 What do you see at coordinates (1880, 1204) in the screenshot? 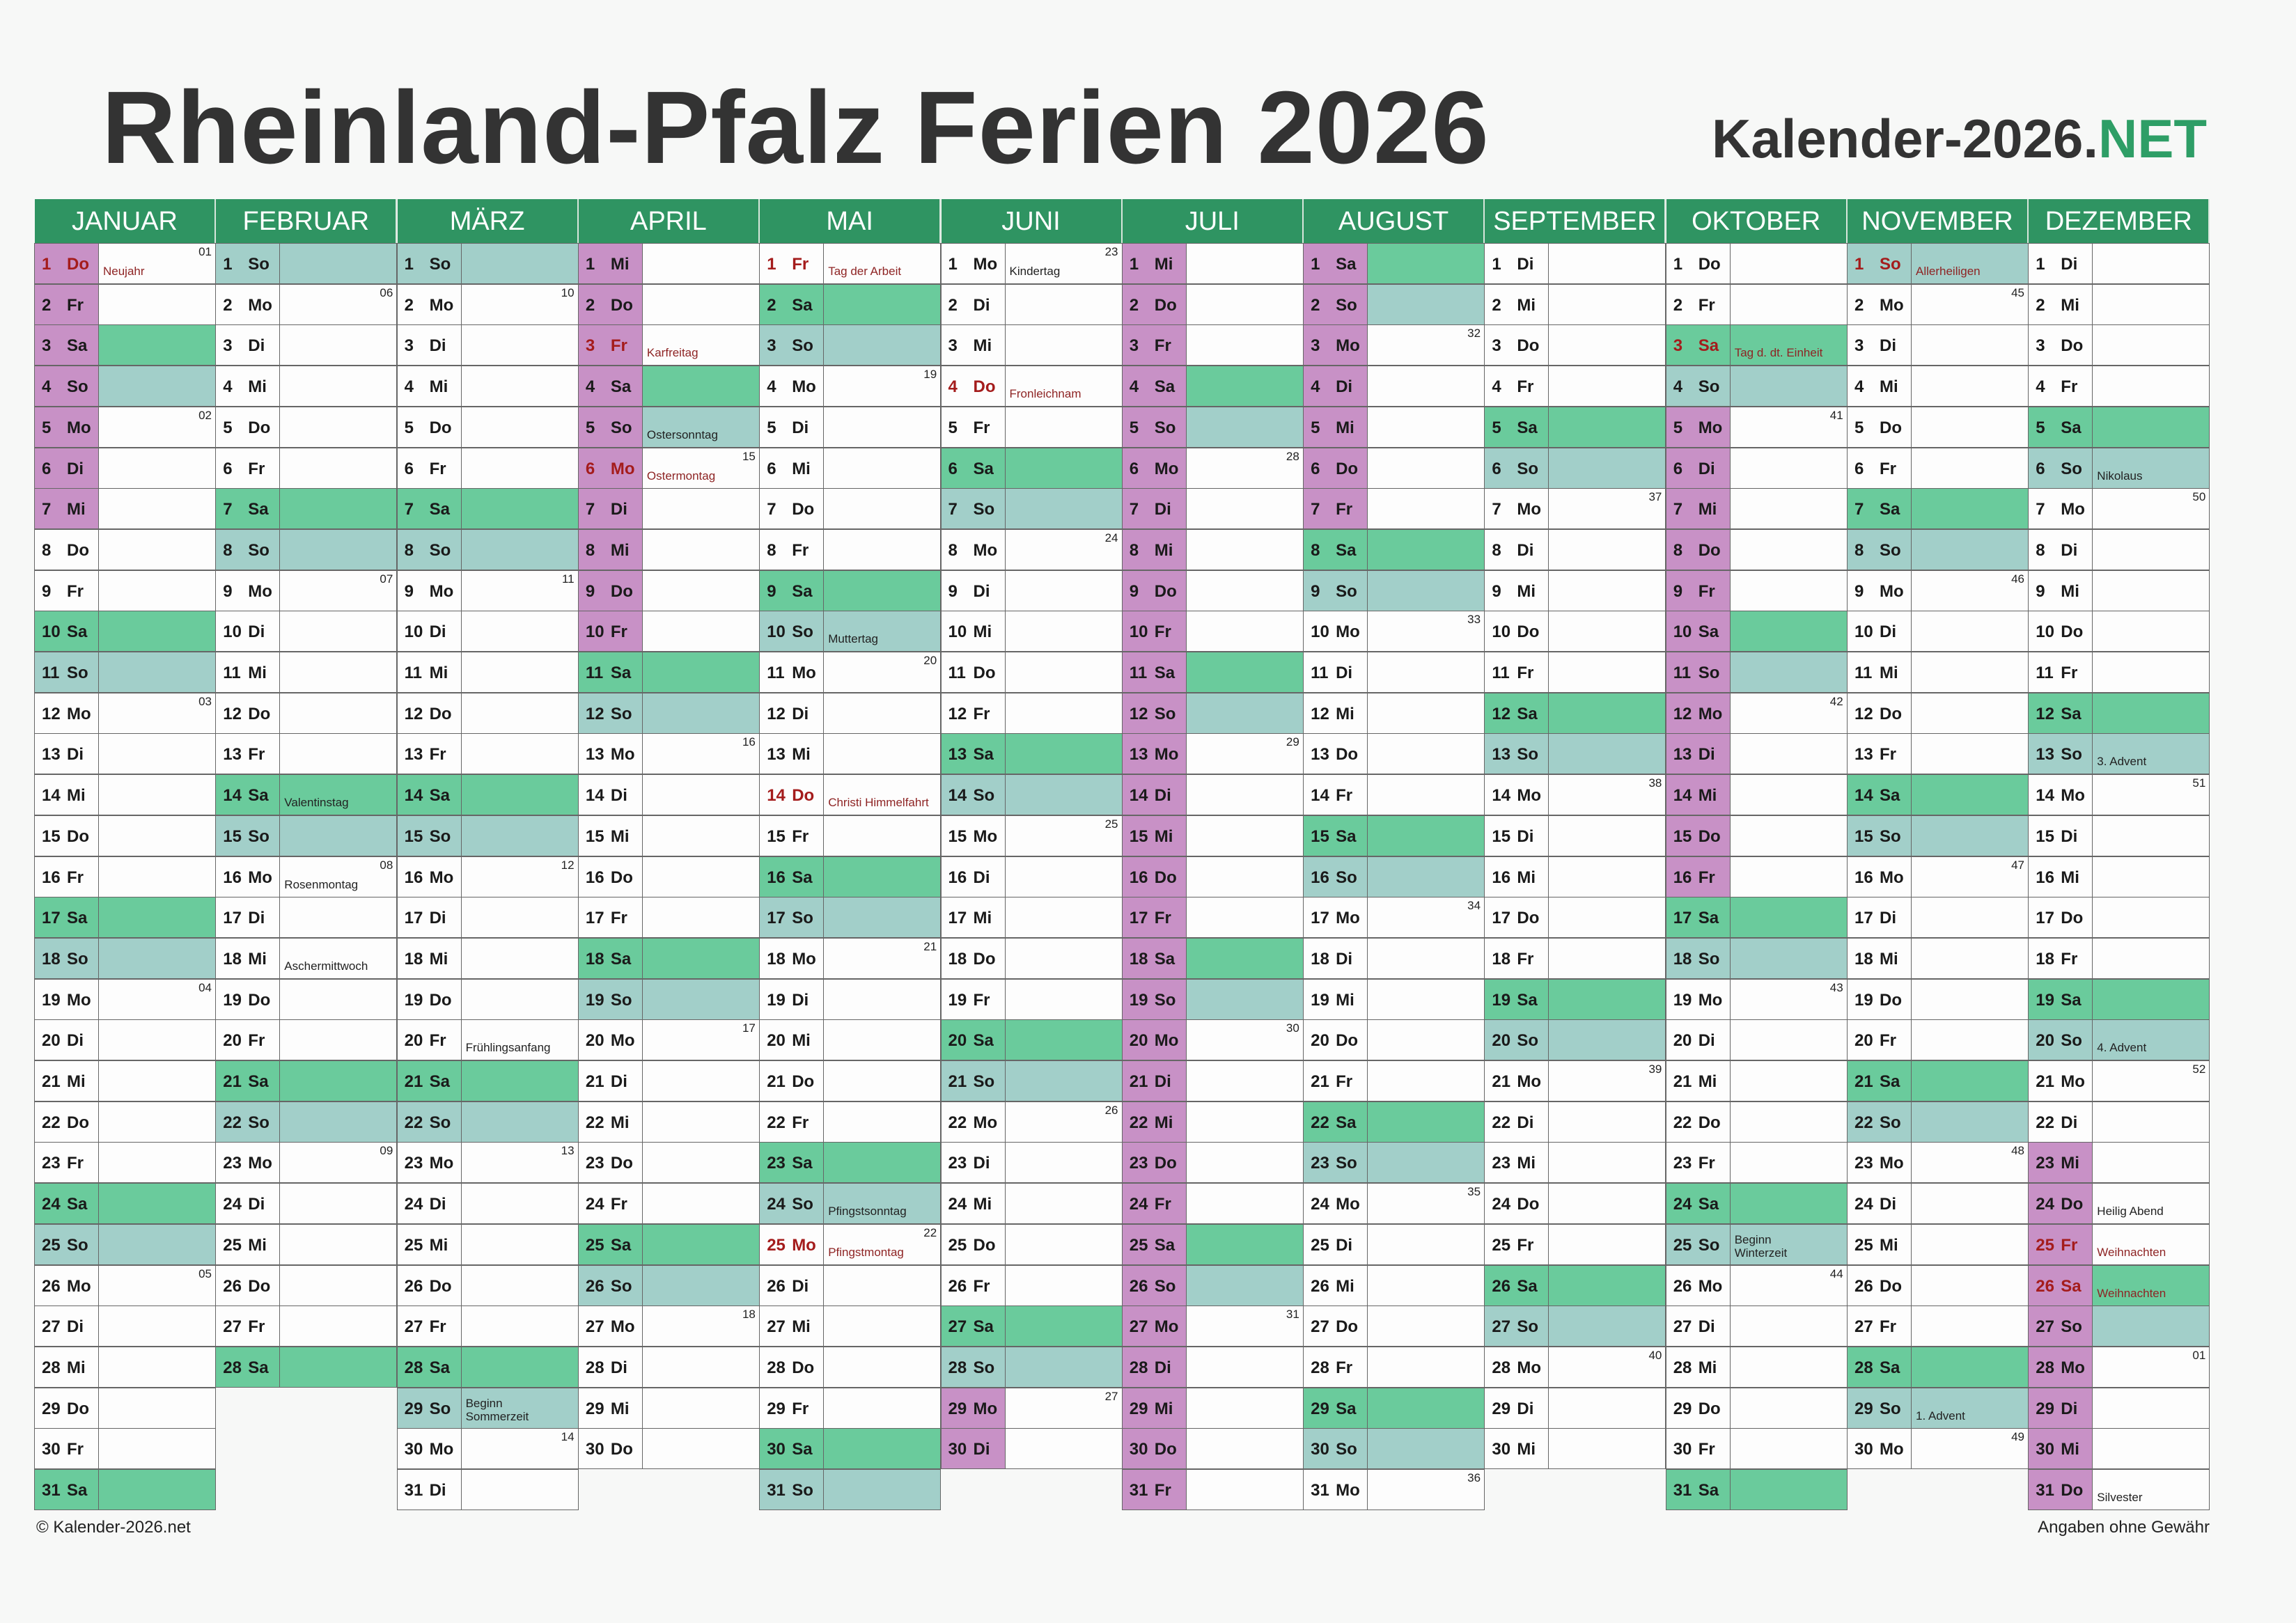
I see `day-cell: 24 Di` at bounding box center [1880, 1204].